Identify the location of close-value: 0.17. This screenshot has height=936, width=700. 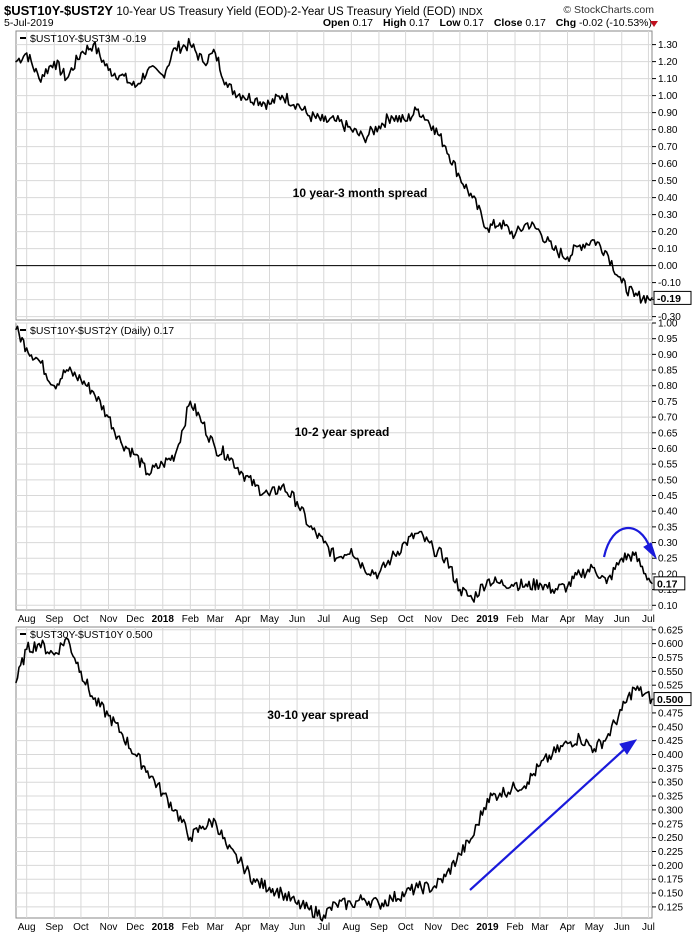
(535, 23).